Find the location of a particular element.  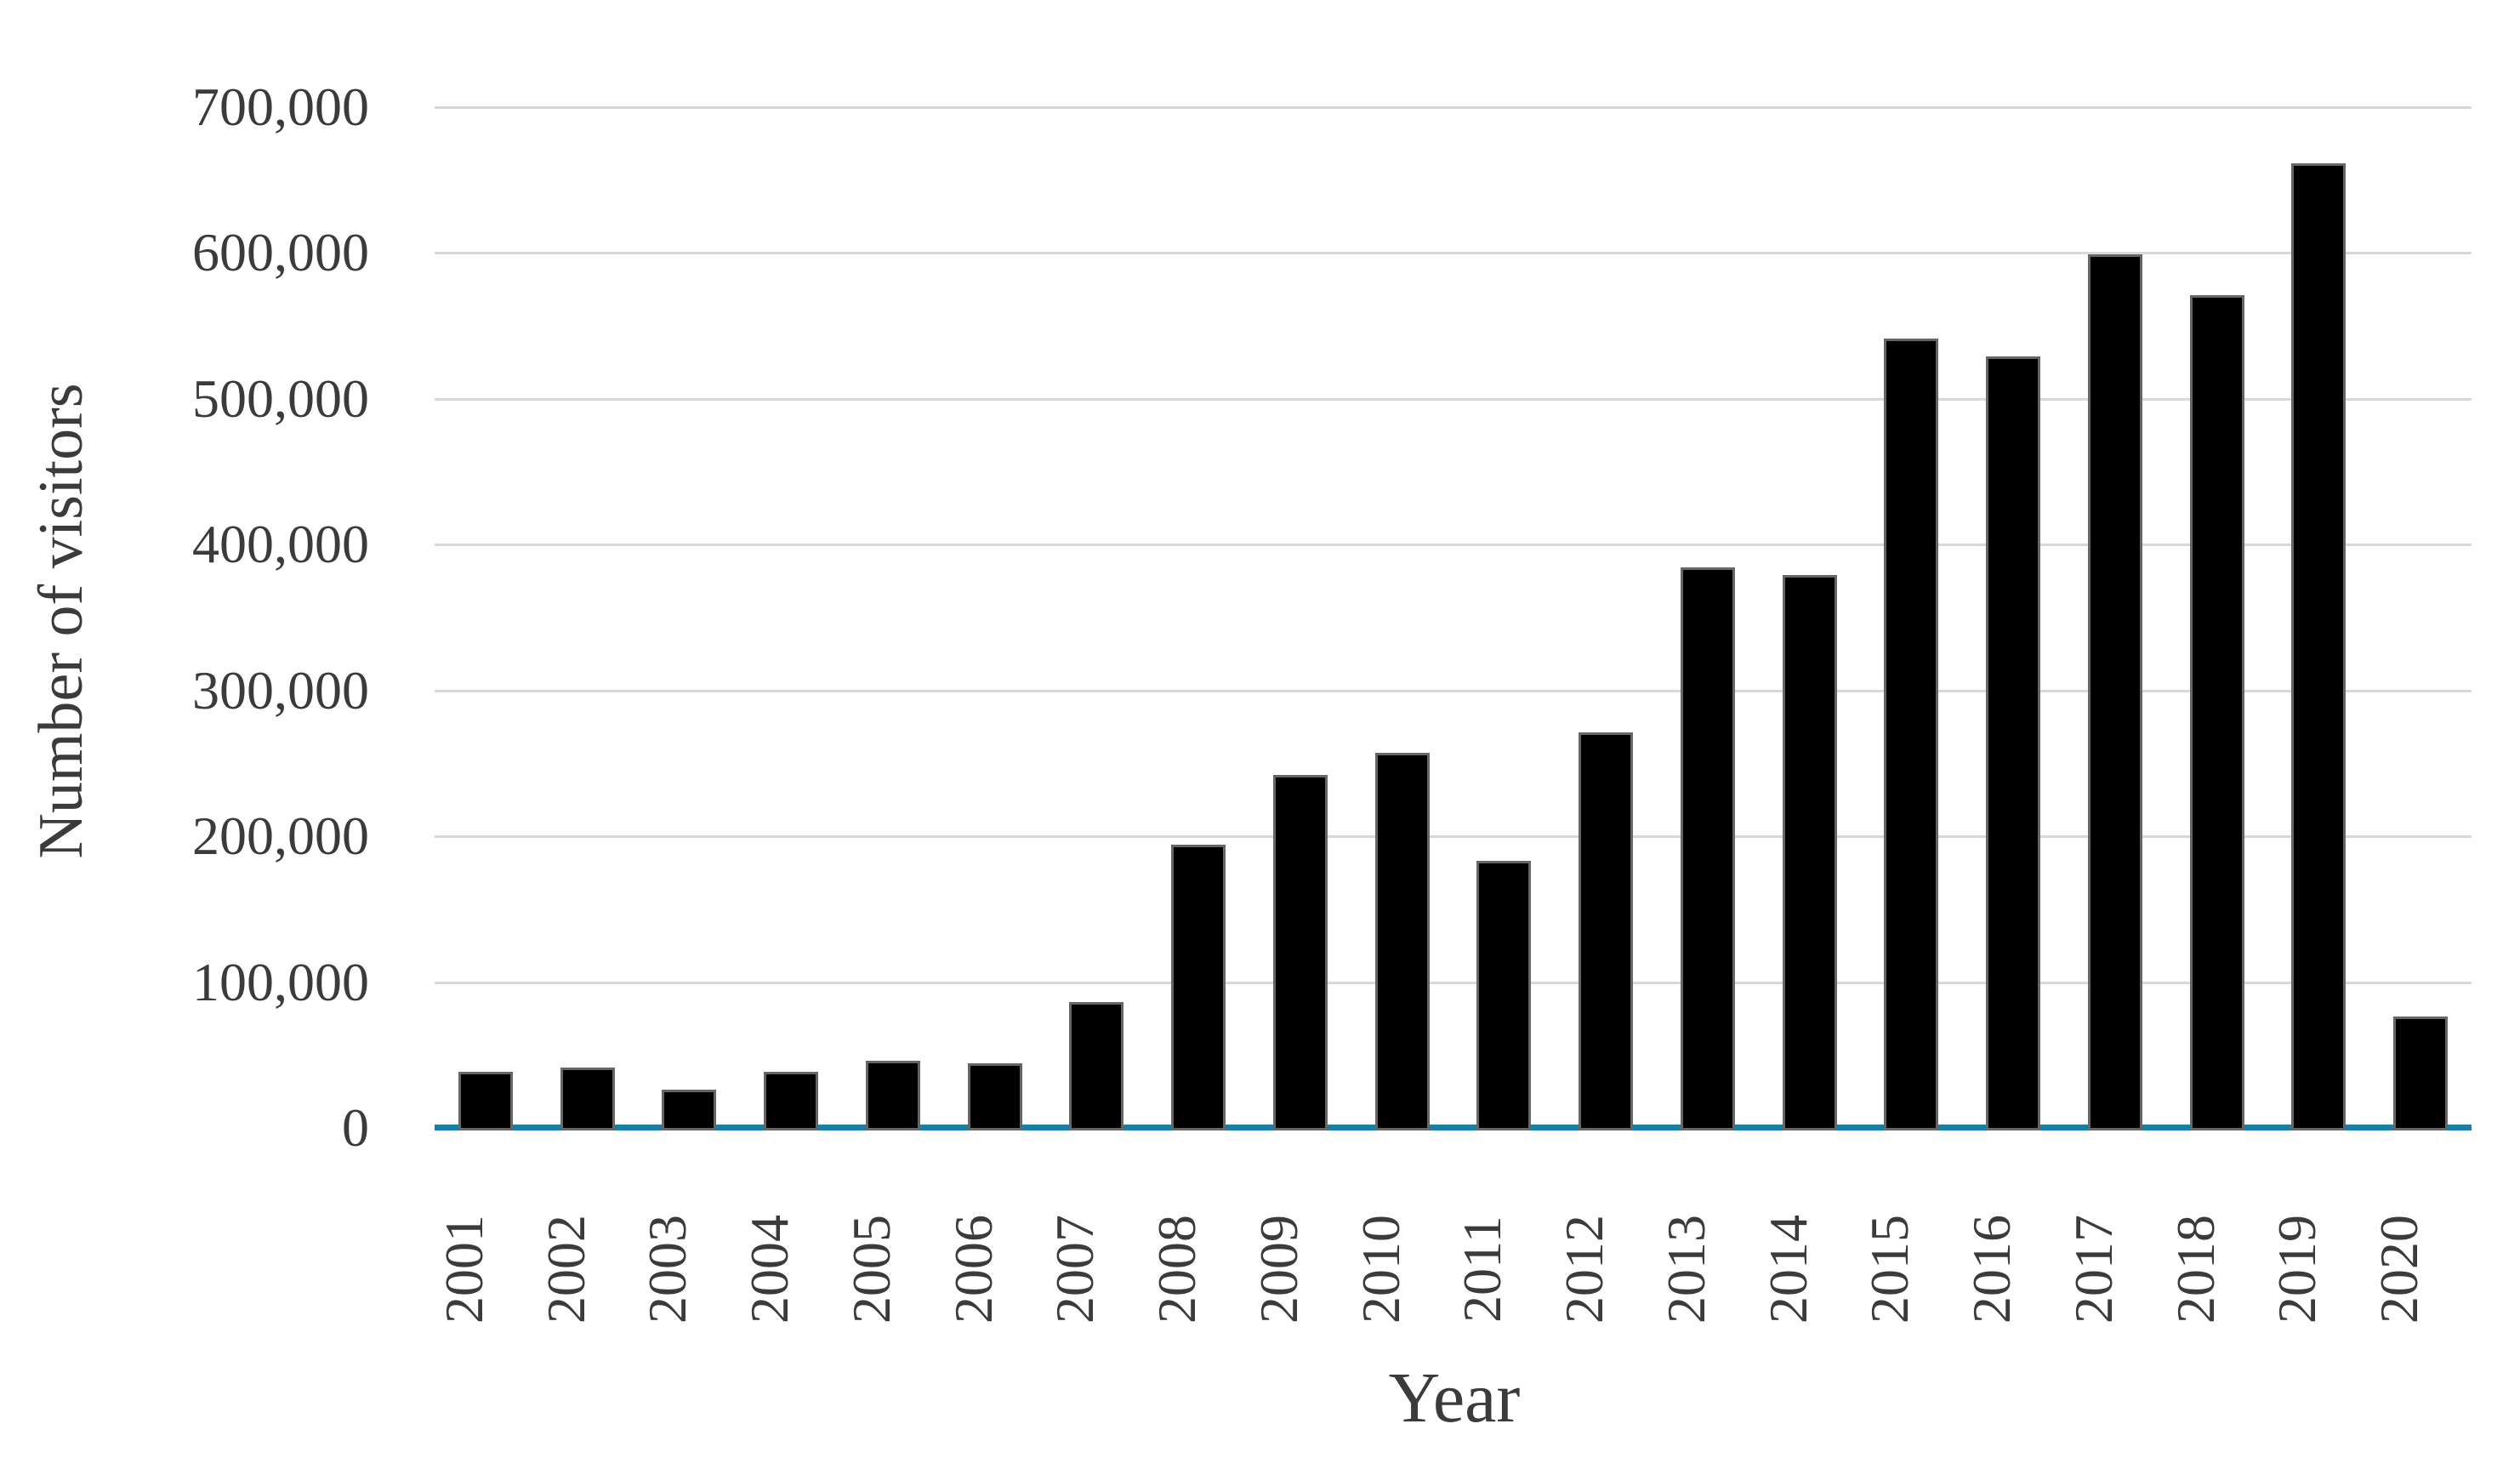

y-tick-0: 0 is located at coordinates (355, 1127).